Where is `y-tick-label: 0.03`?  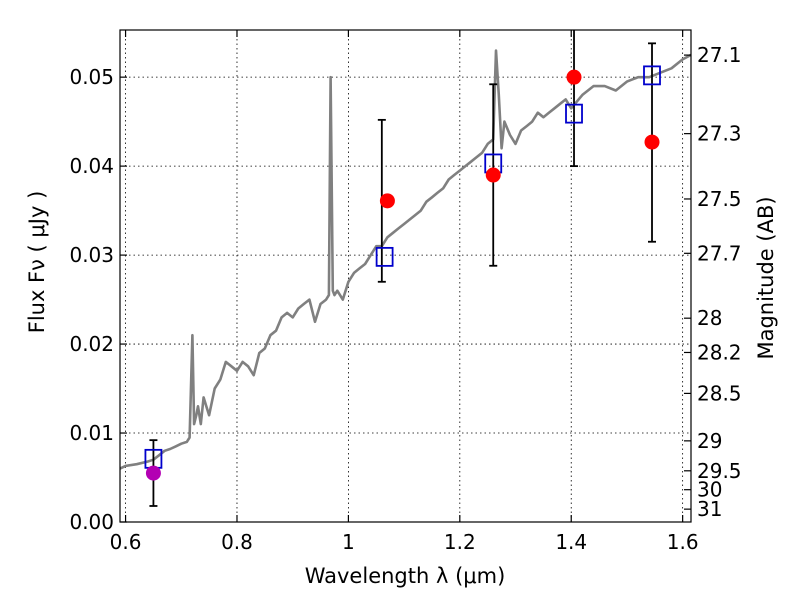
y-tick-label: 0.03 is located at coordinates (91, 255).